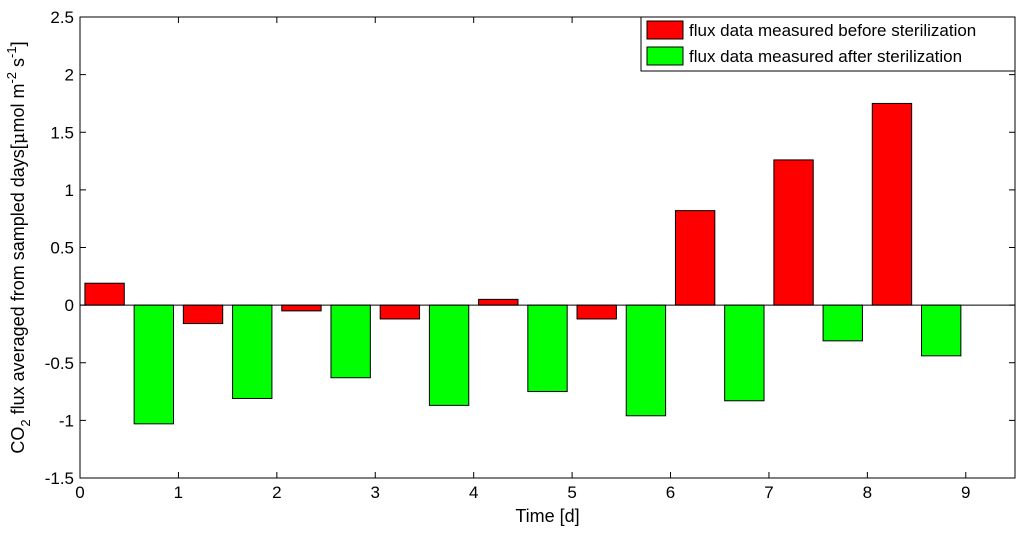  What do you see at coordinates (18, 43) in the screenshot?
I see `y-label-close: ]` at bounding box center [18, 43].